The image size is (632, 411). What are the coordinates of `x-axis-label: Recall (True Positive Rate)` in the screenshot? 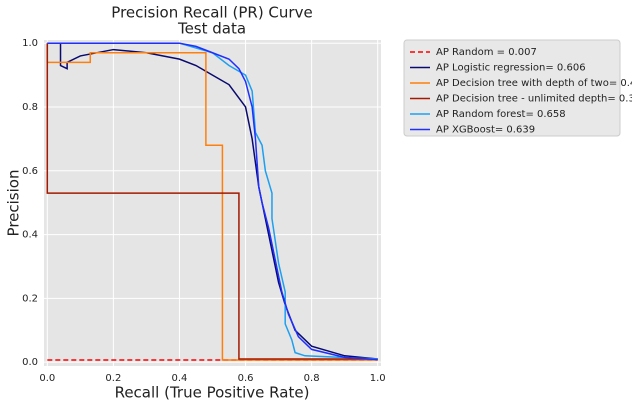 It's located at (212, 393).